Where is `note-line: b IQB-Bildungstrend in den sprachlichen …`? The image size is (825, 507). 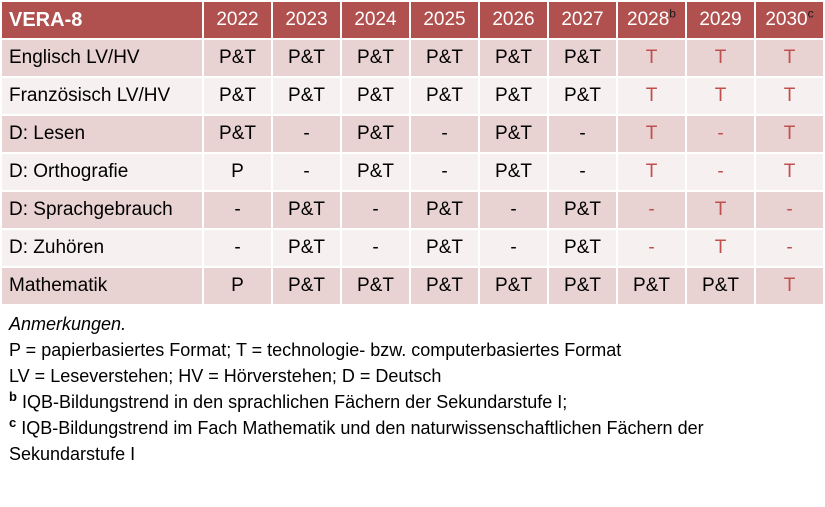 note-line: b IQB-Bildungstrend in den sprachlichen … is located at coordinates (288, 400).